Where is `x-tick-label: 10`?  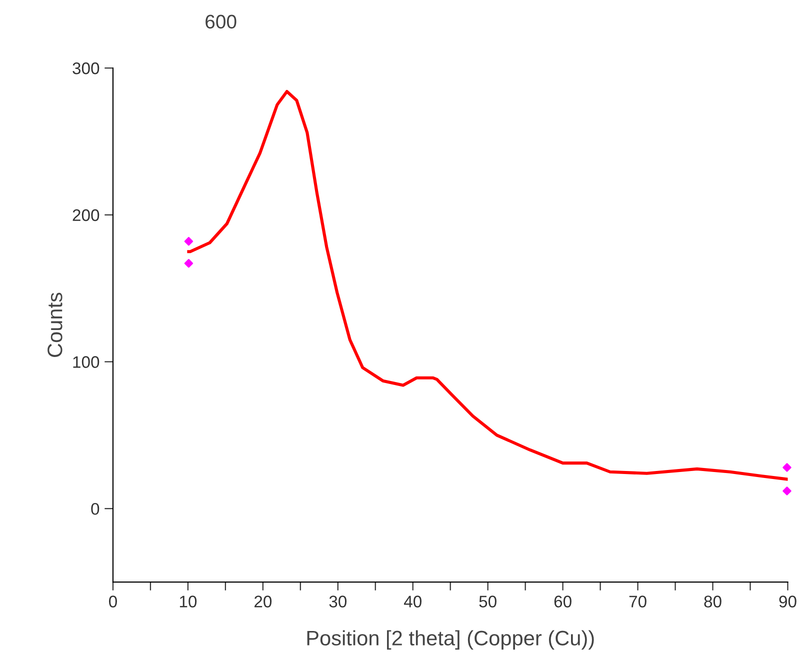 x-tick-label: 10 is located at coordinates (188, 602).